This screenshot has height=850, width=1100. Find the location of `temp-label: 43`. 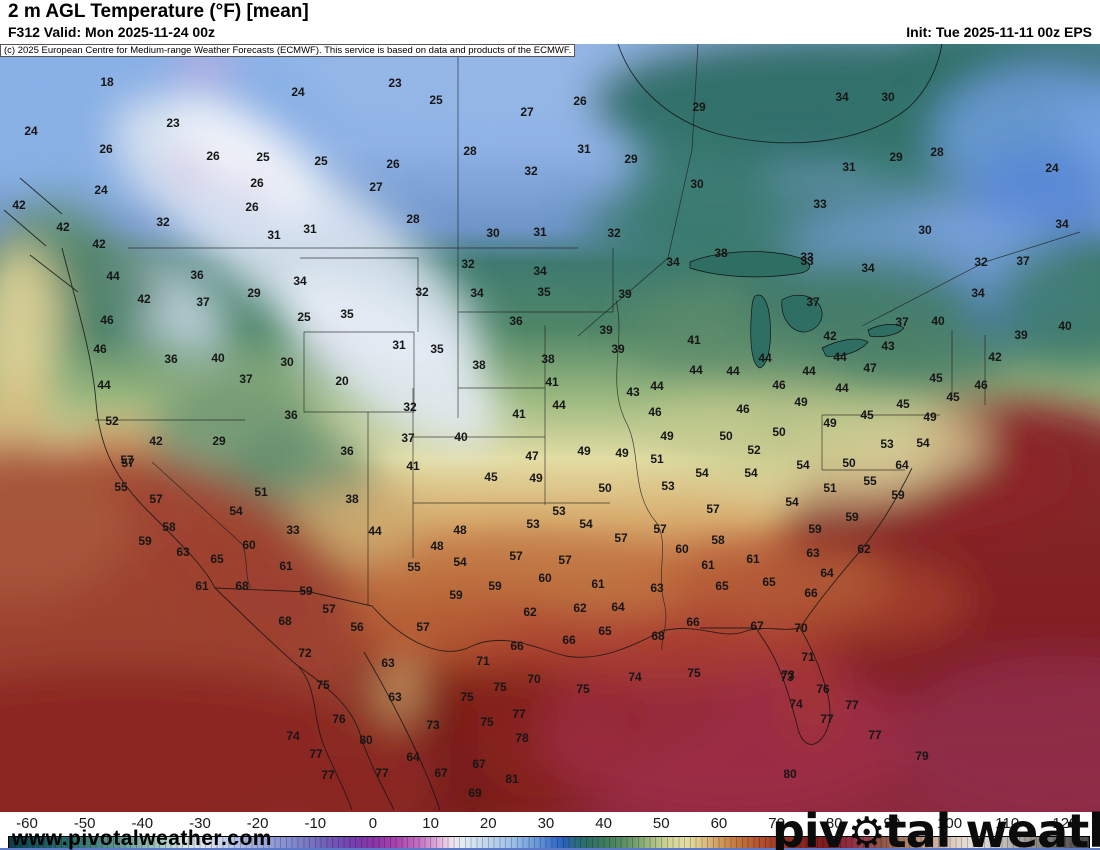

temp-label: 43 is located at coordinates (633, 392).